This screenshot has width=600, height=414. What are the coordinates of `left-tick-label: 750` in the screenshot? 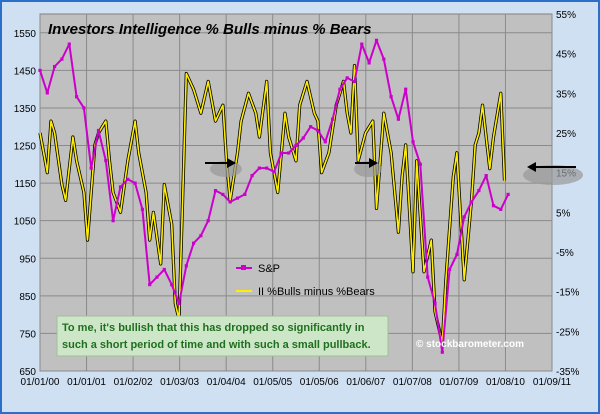 It's located at (27, 334).